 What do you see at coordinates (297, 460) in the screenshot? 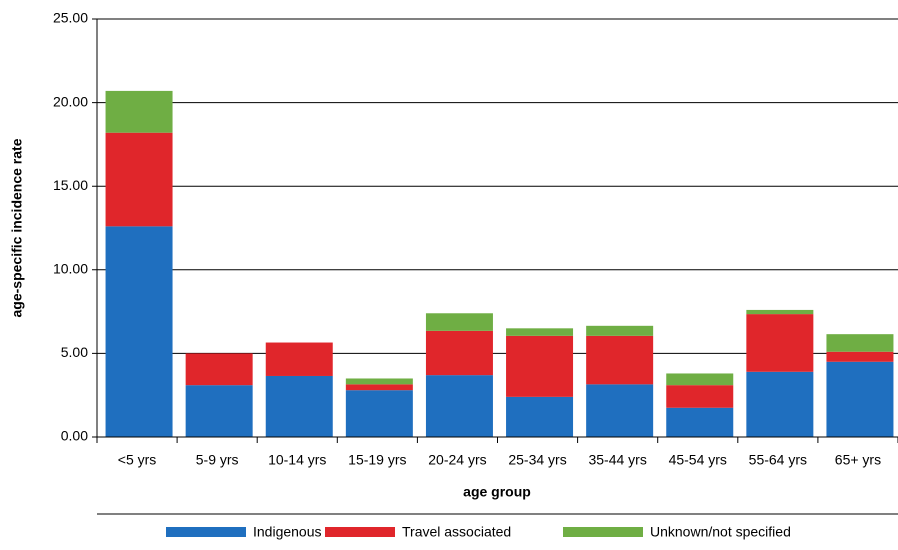
I see `x-tick-label: 10-14 yrs` at bounding box center [297, 460].